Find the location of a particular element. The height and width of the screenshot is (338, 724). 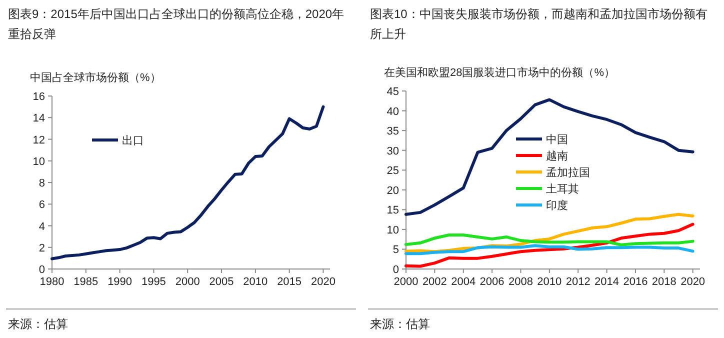

x-tick-label: 2006 is located at coordinates (492, 282).